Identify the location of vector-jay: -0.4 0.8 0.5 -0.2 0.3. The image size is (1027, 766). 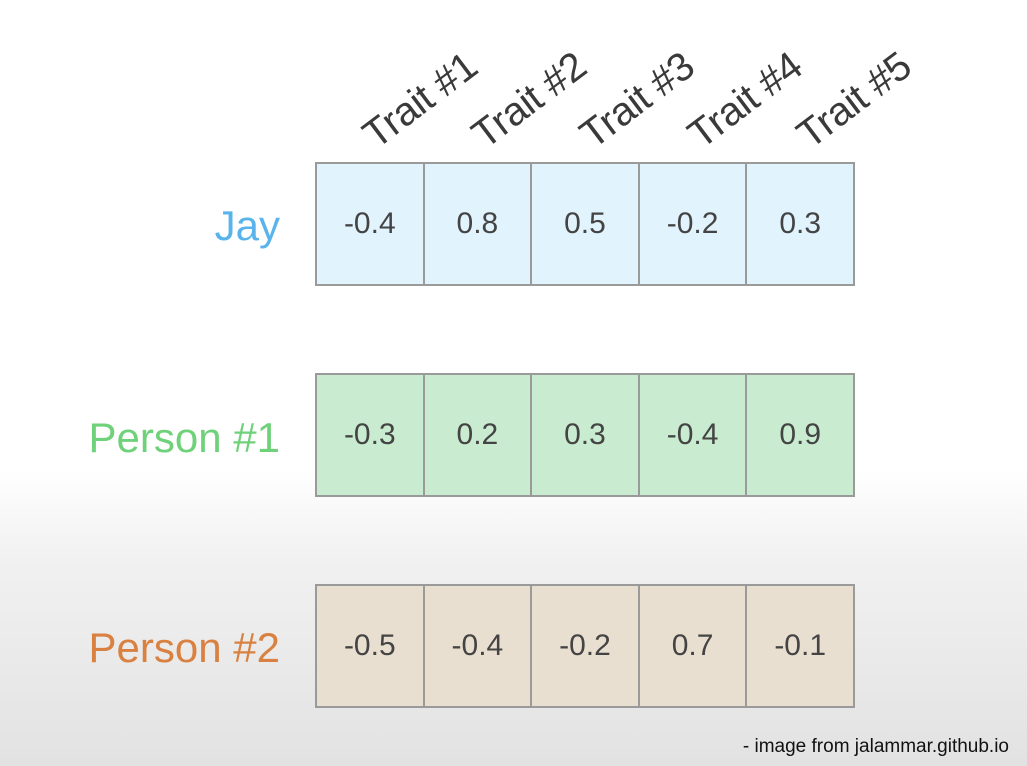
(585, 224).